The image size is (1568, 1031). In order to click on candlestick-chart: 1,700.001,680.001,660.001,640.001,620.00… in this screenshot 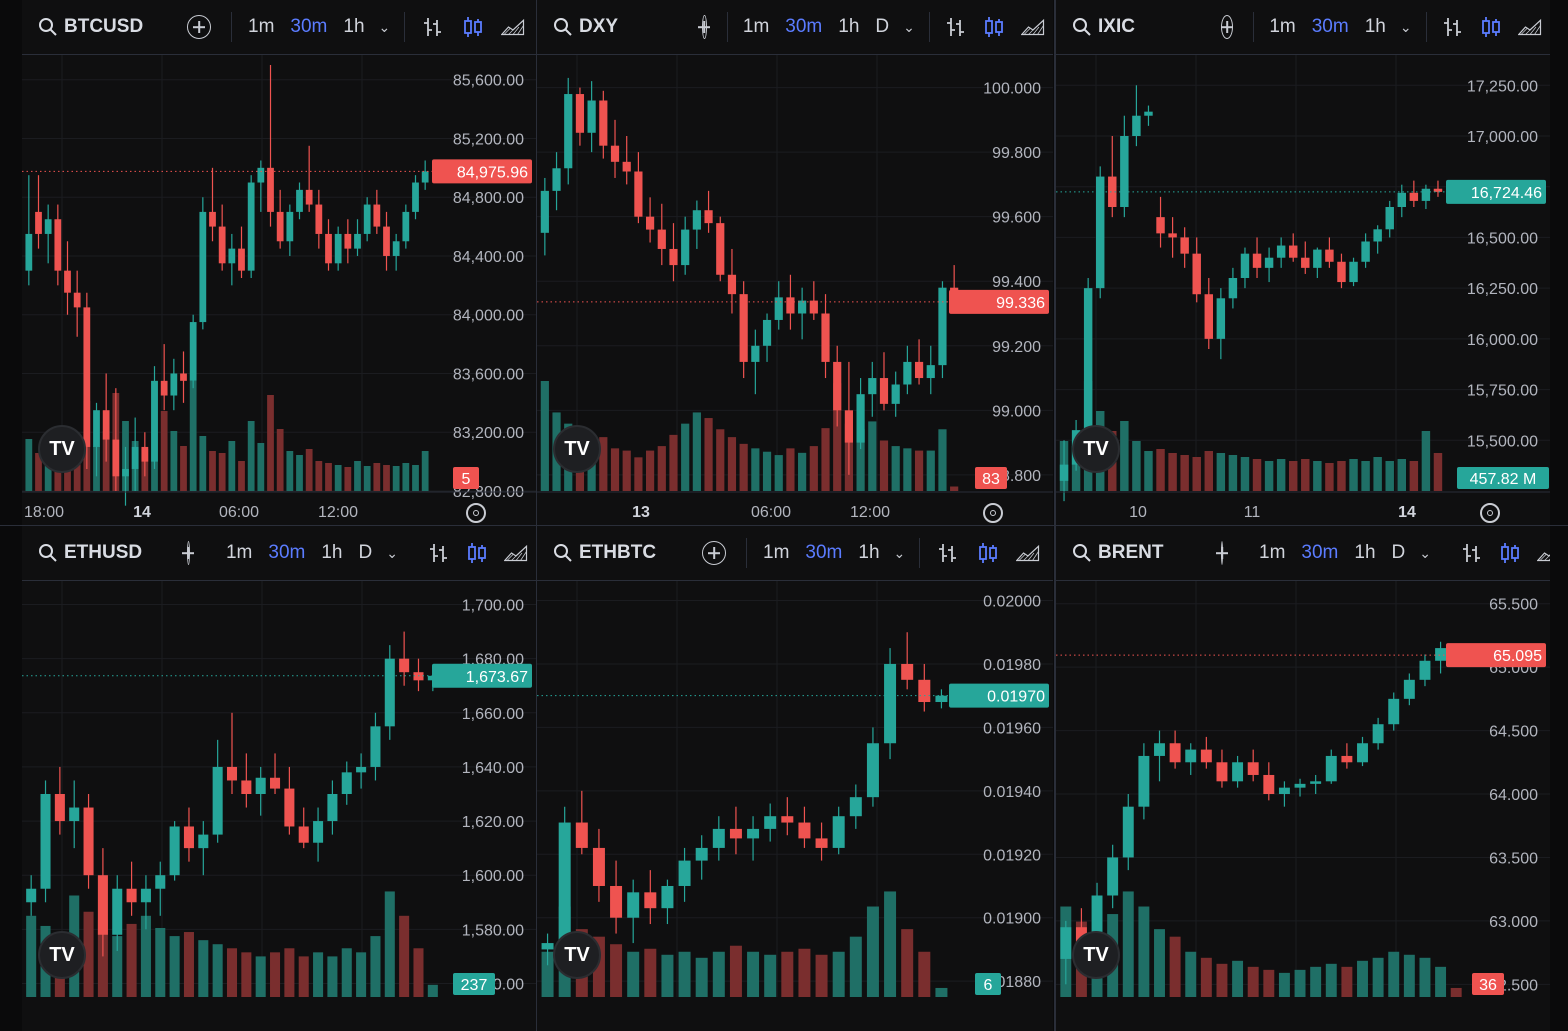, I will do `click(279, 806)`.